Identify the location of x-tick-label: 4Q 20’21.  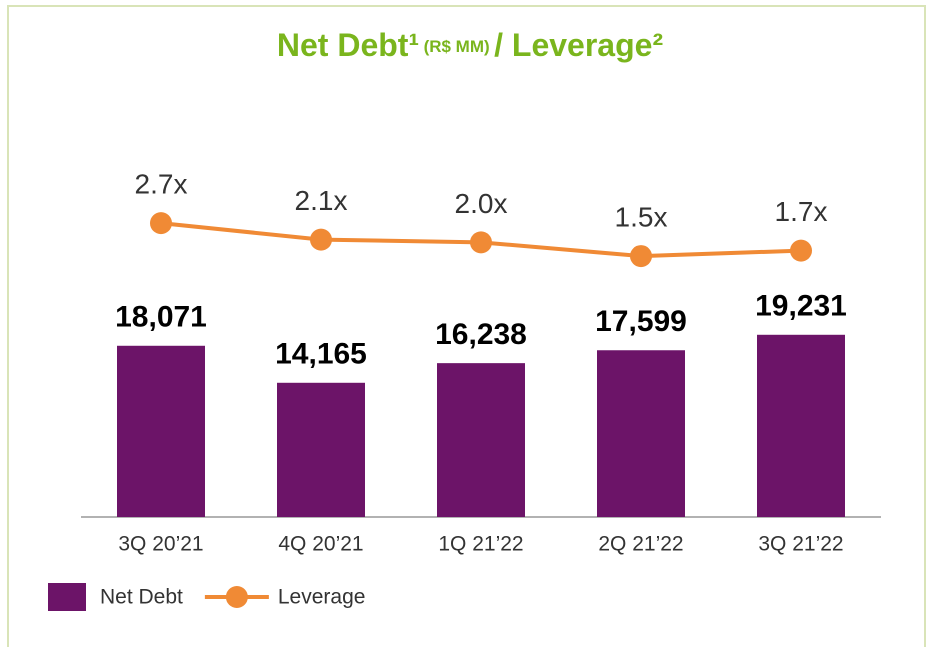
(320, 544).